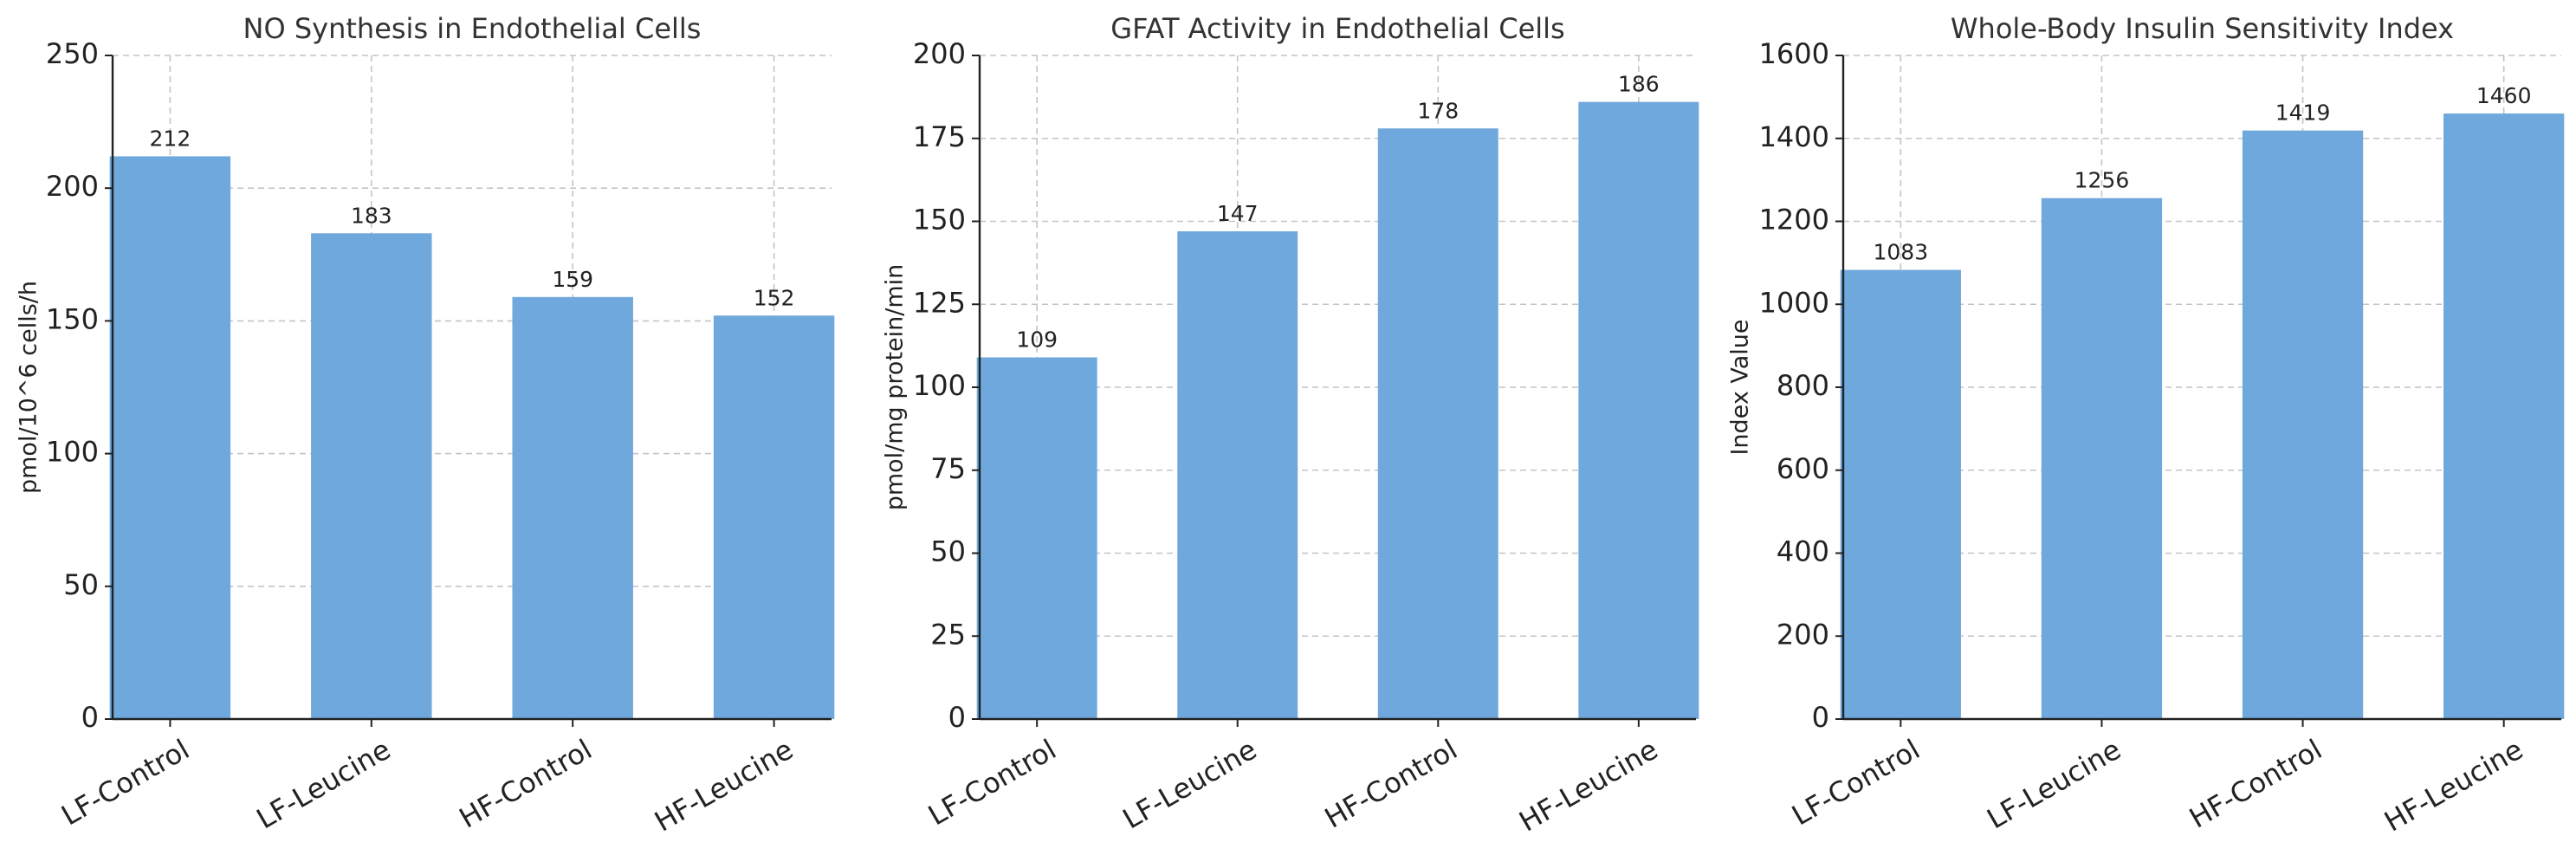  I want to click on y-tick-label: 600, so click(1803, 468).